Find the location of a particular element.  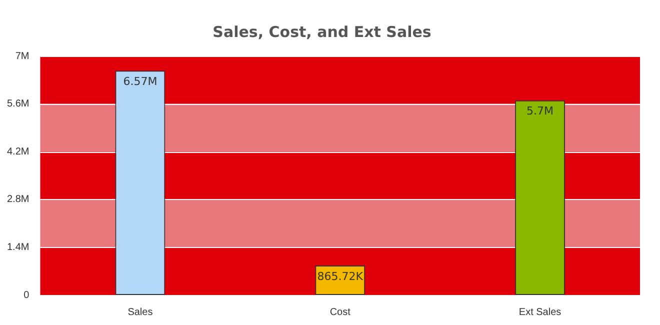

x-tick-label: Ext Sales is located at coordinates (540, 312).